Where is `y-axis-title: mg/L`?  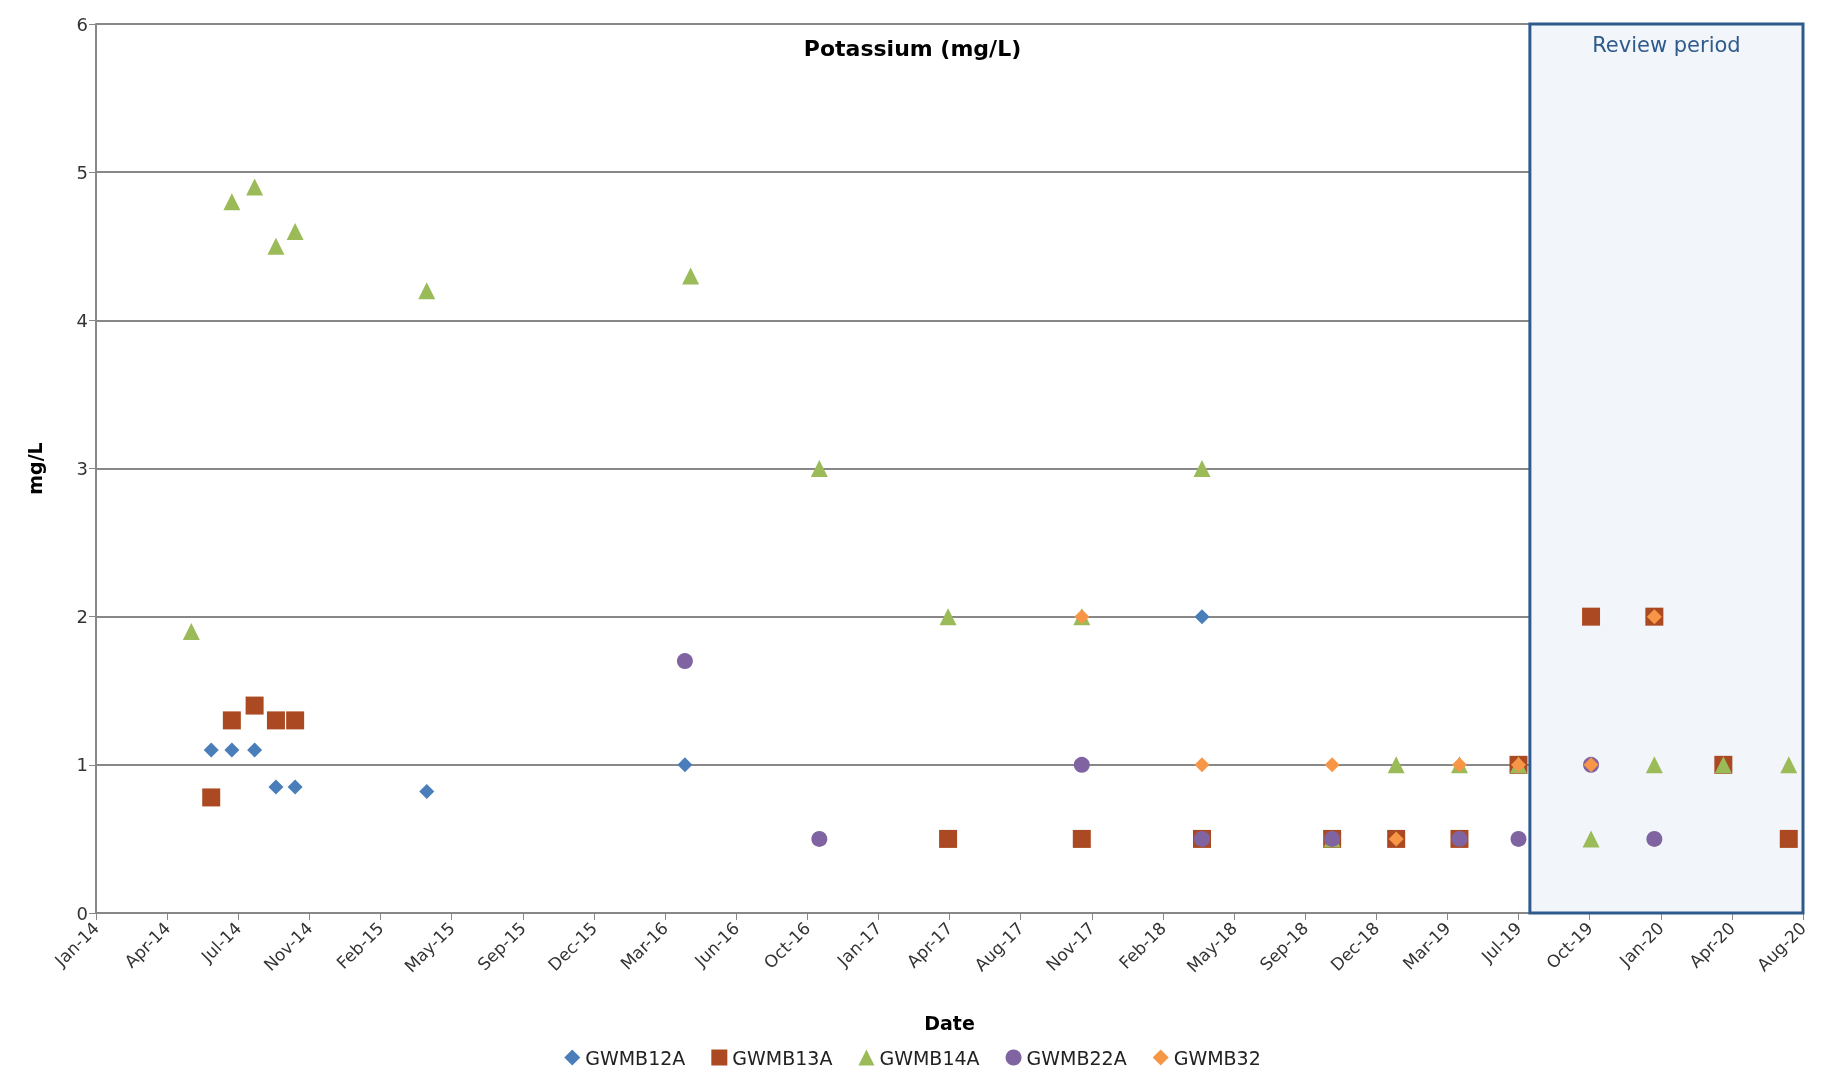
y-axis-title: mg/L is located at coordinates (34, 468).